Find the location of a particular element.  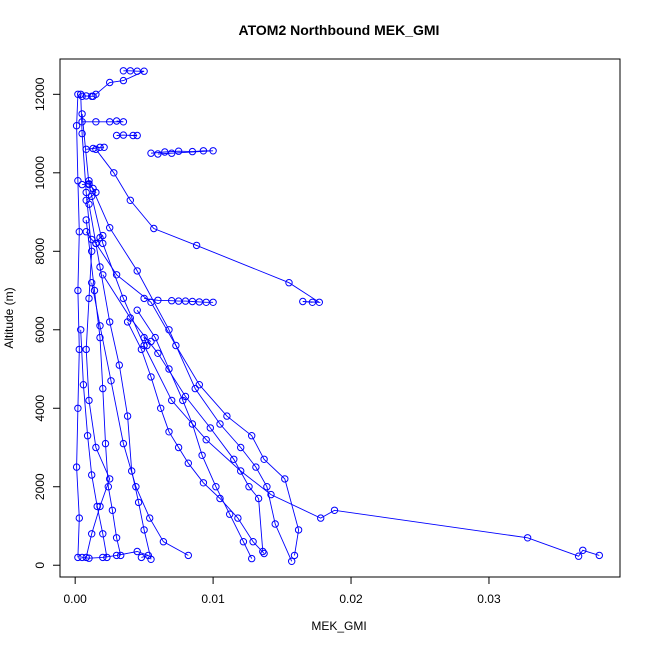

y-axis: 0 2000 4000 6000 8000 10000 12000 is located at coordinates (47, 323).